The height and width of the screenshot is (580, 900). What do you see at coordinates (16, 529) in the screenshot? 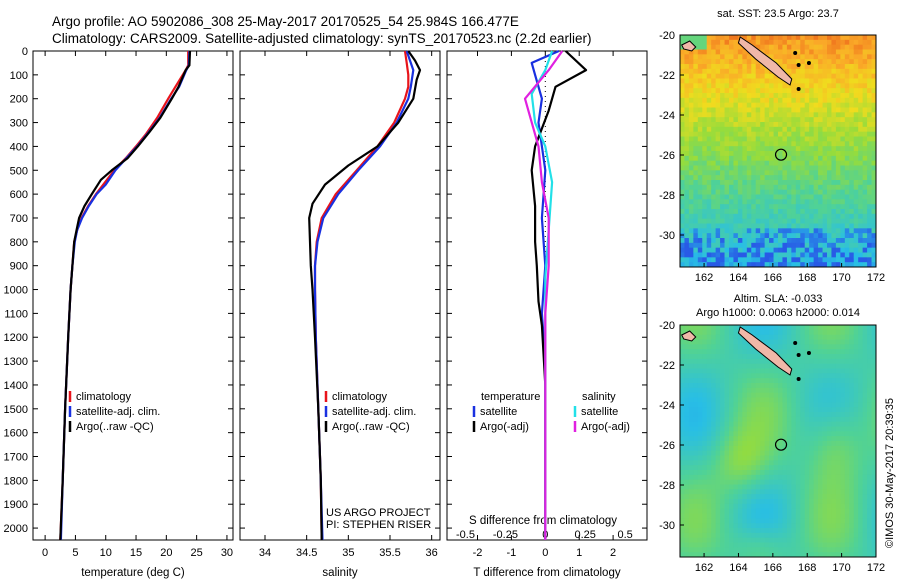
I see `y-tick-label: 2000` at bounding box center [16, 529].